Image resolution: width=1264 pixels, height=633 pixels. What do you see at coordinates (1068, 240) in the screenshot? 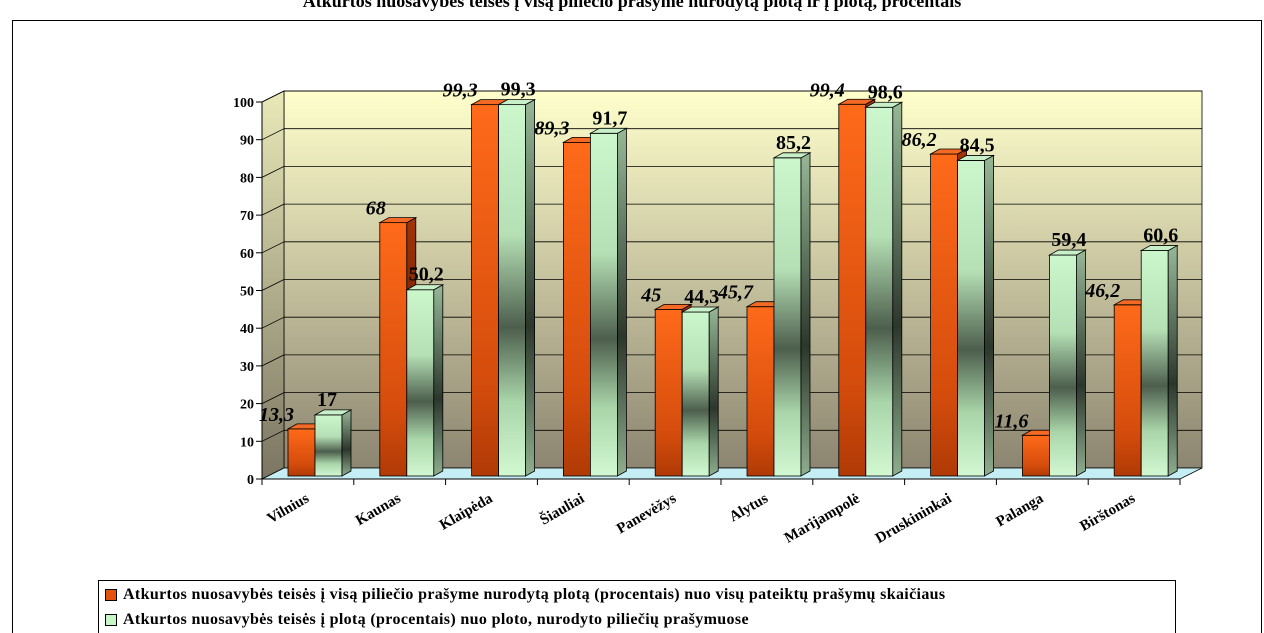
I see `data-label-series-2: 59,4` at bounding box center [1068, 240].